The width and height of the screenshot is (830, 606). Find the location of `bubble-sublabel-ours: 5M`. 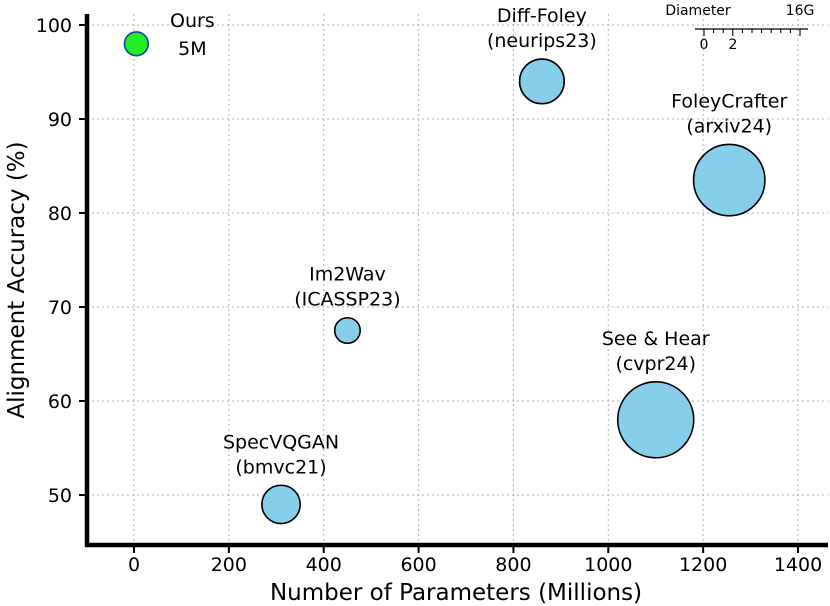

bubble-sublabel-ours: 5M is located at coordinates (192, 49).